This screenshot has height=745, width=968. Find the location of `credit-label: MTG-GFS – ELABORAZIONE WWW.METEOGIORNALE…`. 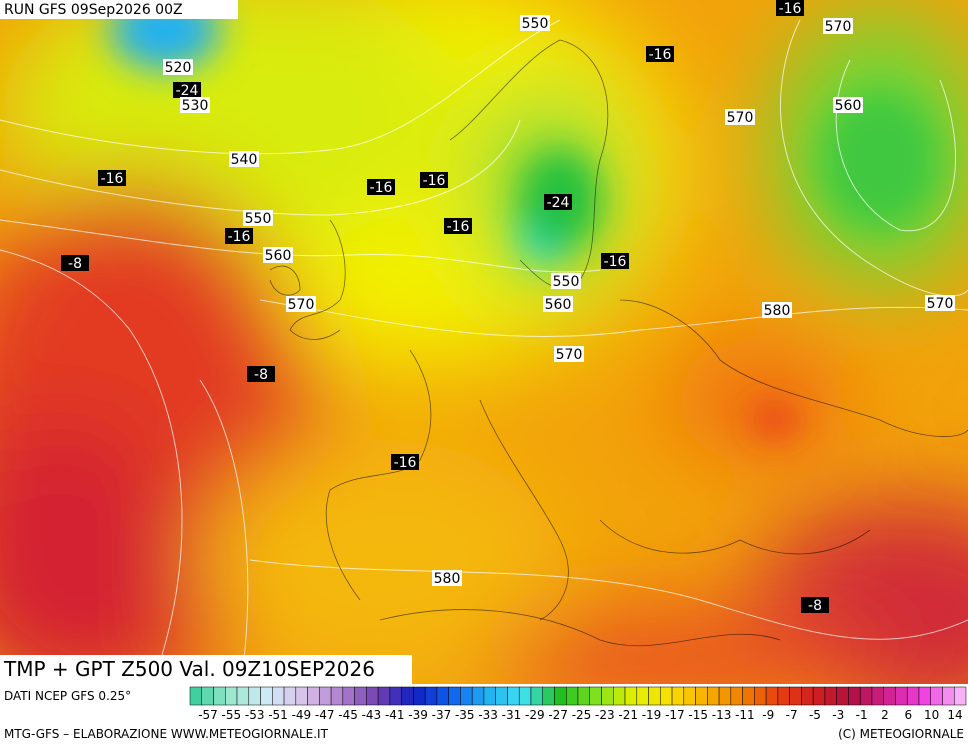

credit-label: MTG-GFS – ELABORAZIONE WWW.METEOGIORNALE… is located at coordinates (166, 734).